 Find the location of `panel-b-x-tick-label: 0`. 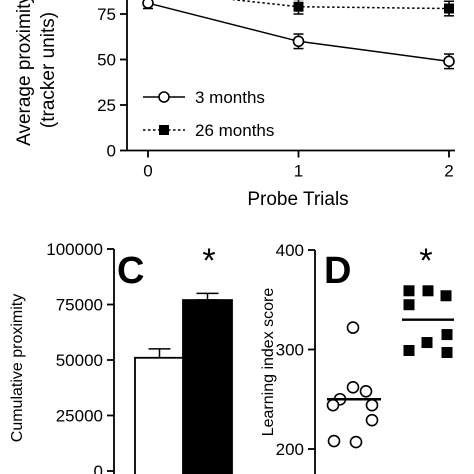

panel-b-x-tick-label: 0 is located at coordinates (147, 171).